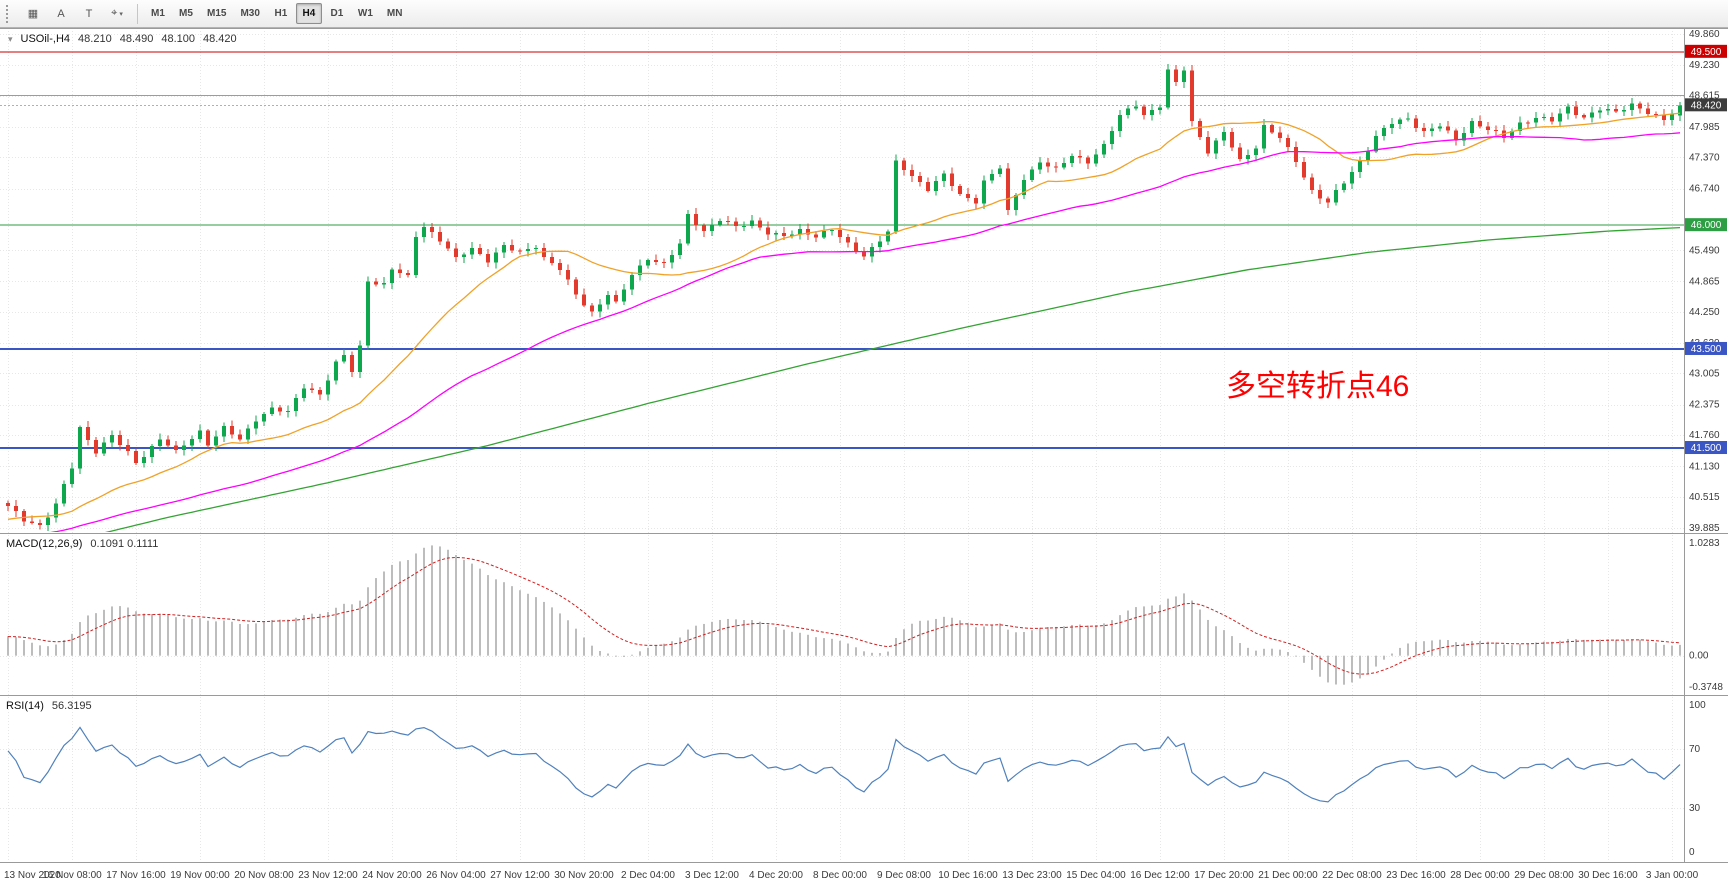 The image size is (1728, 890). What do you see at coordinates (158, 13) in the screenshot?
I see `timeframe-m1-button: M1` at bounding box center [158, 13].